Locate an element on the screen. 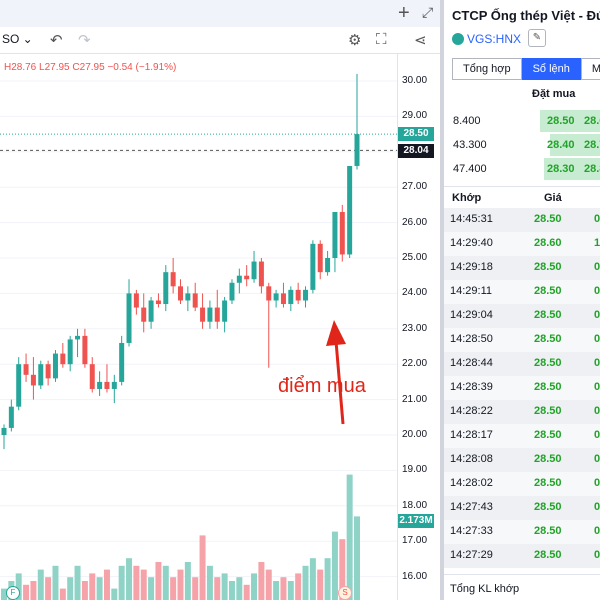 The image size is (600, 600). trade-row: 14:29:04 28.50 0 is located at coordinates (522, 316).